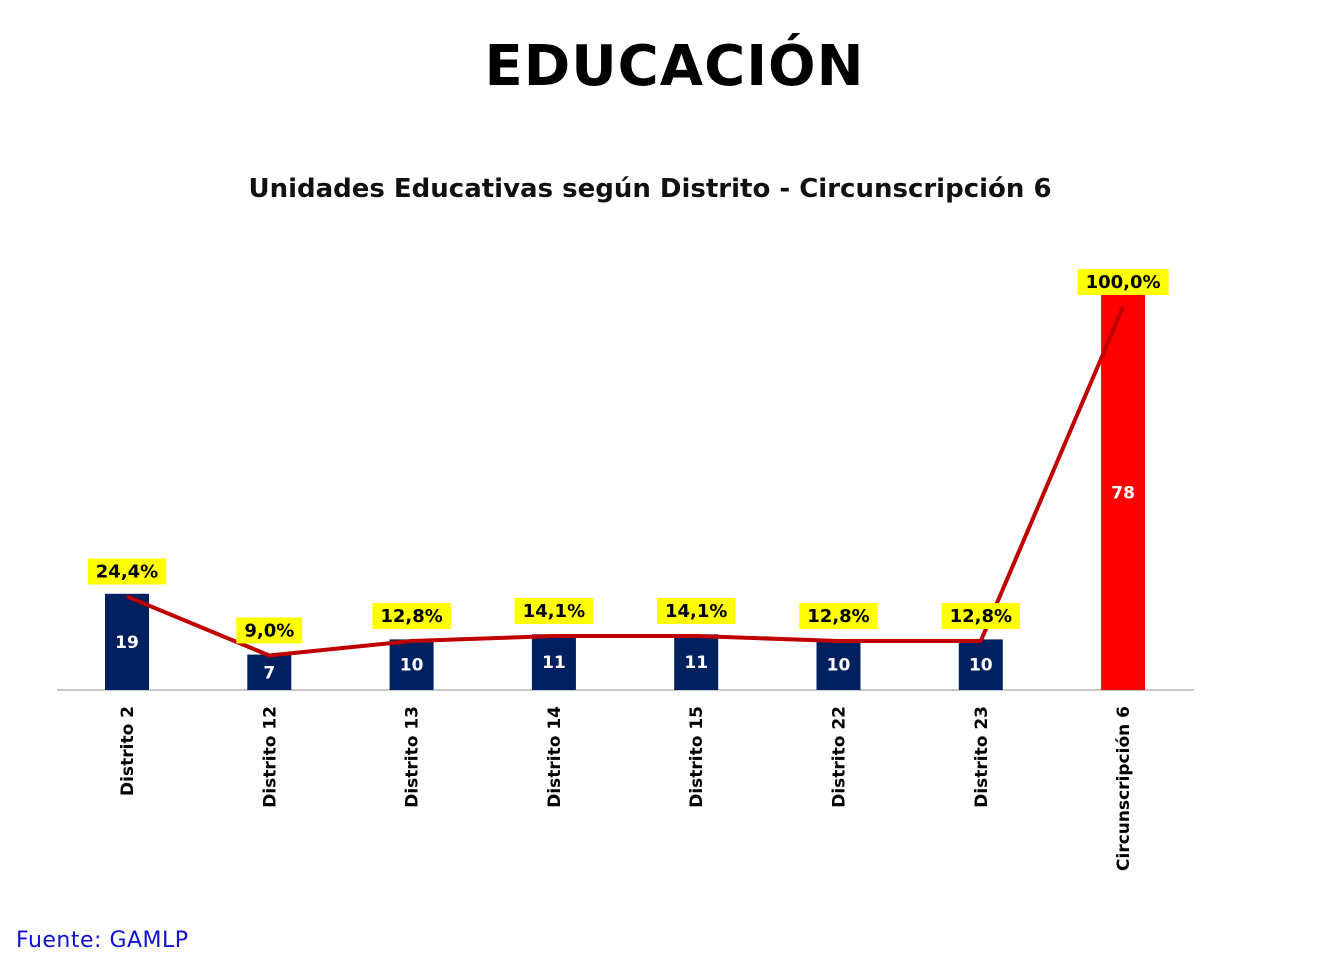  Describe the element at coordinates (697, 757) in the screenshot. I see `category-label: Distrito 15` at that location.